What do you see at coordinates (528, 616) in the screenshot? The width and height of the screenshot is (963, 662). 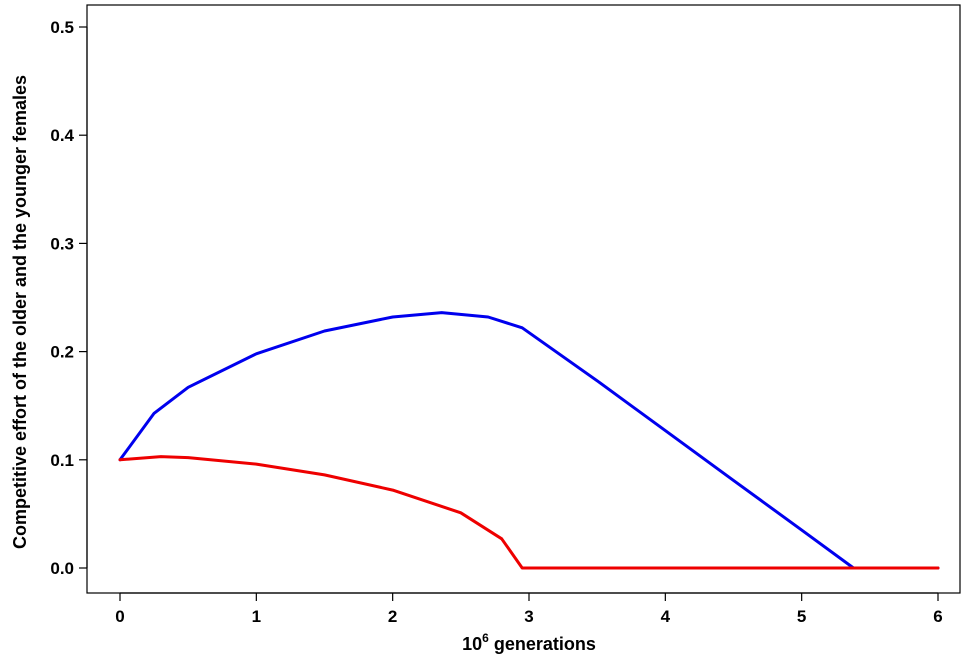 I see `x-tick-label: 3` at bounding box center [528, 616].